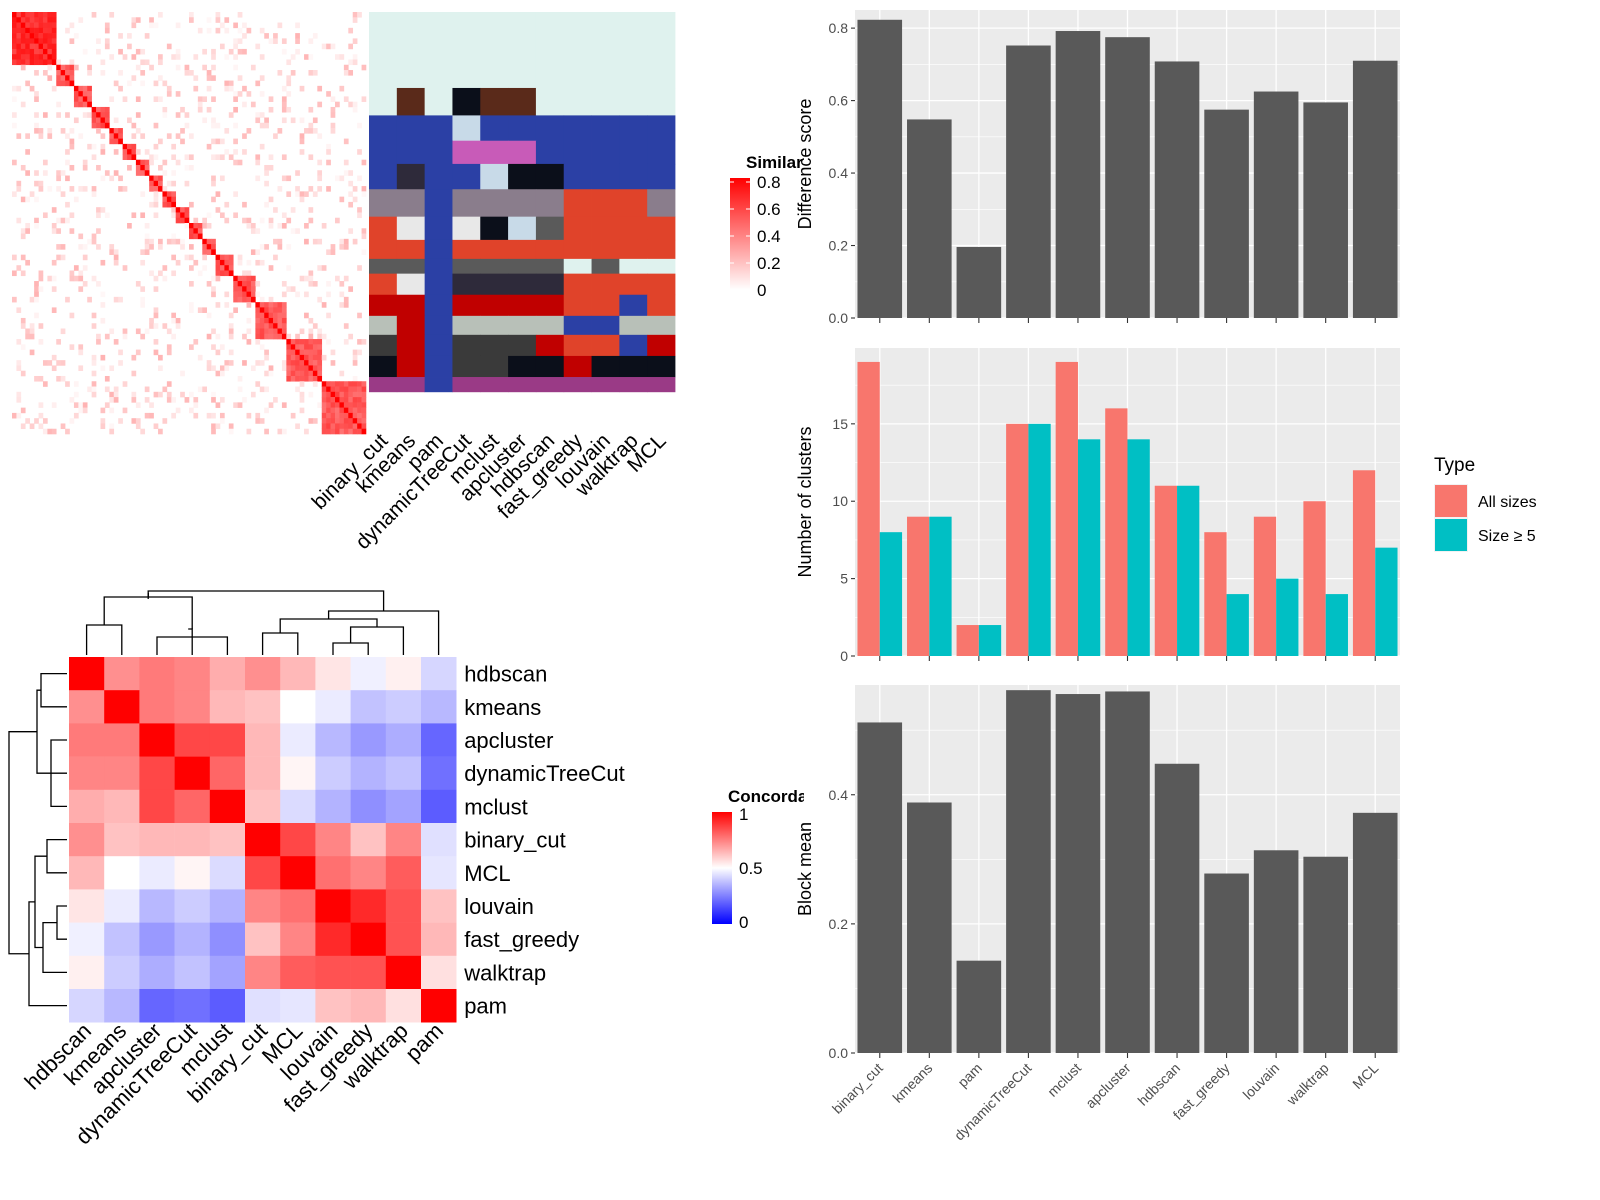 Image resolution: width=1600 pixels, height=1200 pixels. I want to click on bar-all-sizes, so click(918, 586).